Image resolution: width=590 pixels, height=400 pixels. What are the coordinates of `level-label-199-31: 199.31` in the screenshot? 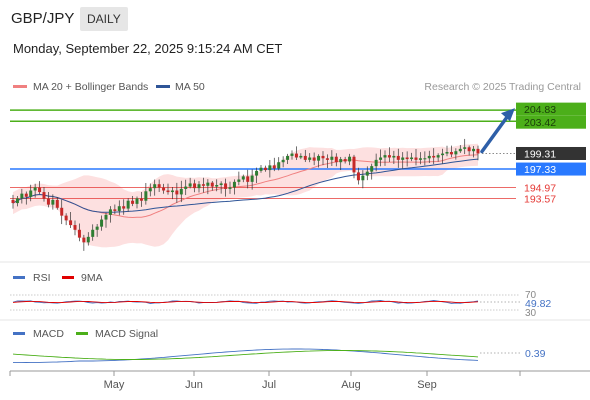 It's located at (540, 154).